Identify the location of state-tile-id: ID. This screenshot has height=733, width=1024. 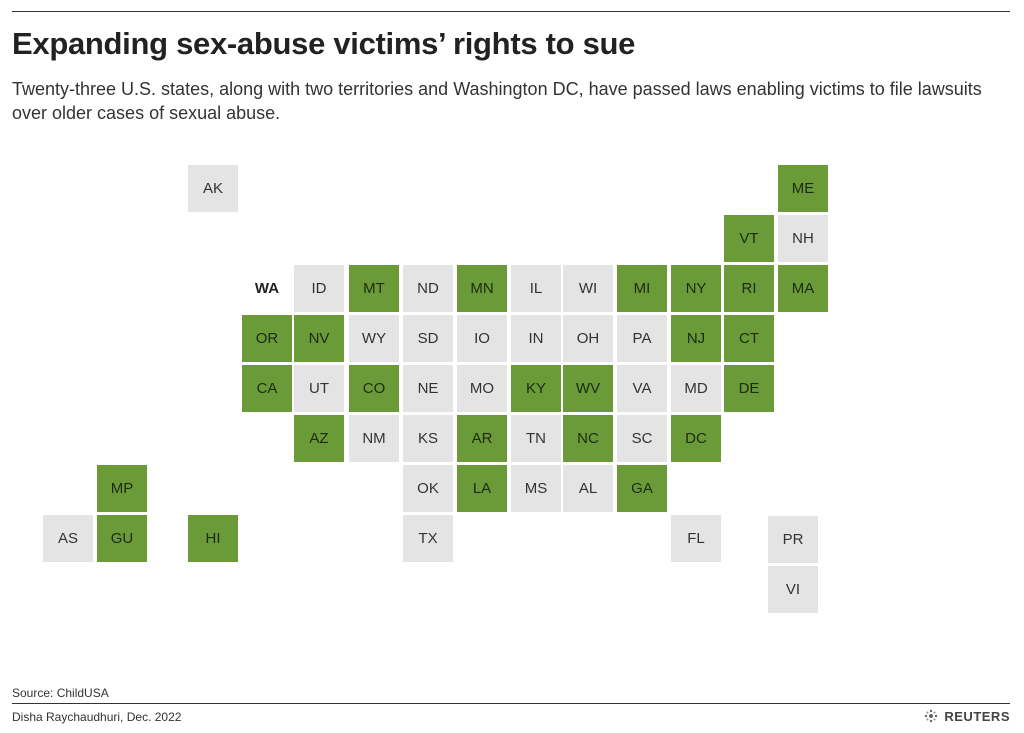
(319, 288).